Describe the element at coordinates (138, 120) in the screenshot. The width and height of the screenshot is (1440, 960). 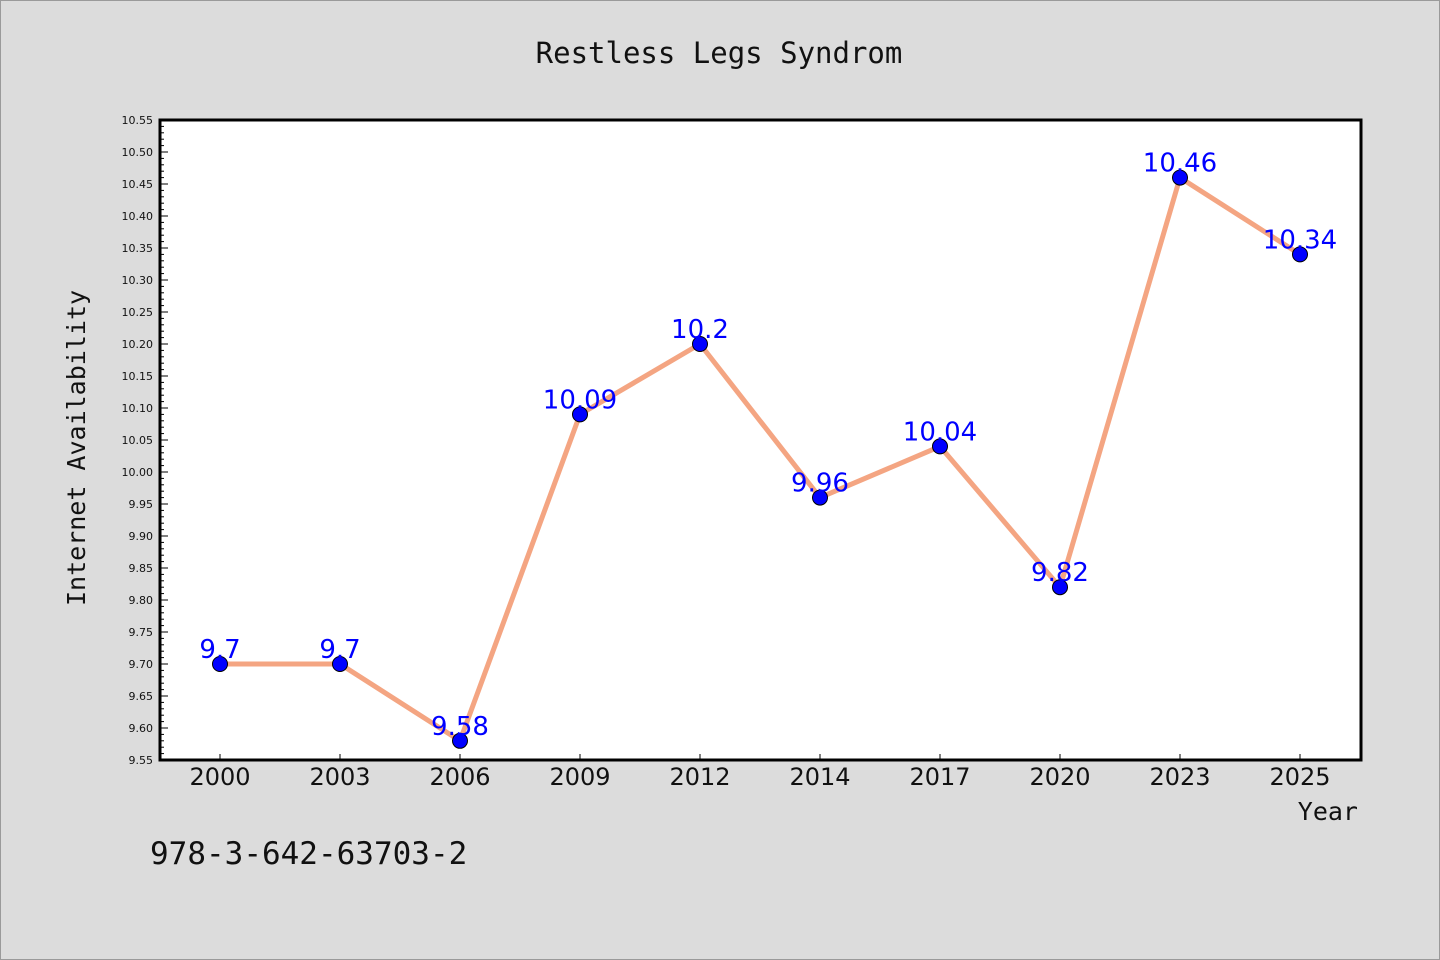
I see `y-tick-label: 10.55` at that location.